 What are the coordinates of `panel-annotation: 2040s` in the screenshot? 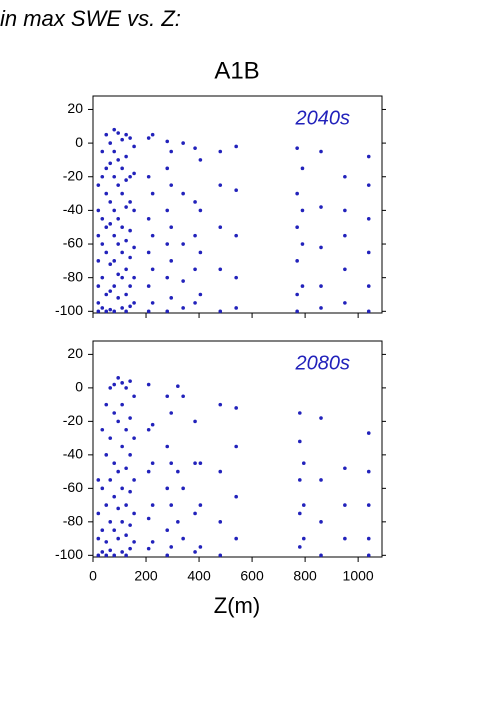 It's located at (323, 118).